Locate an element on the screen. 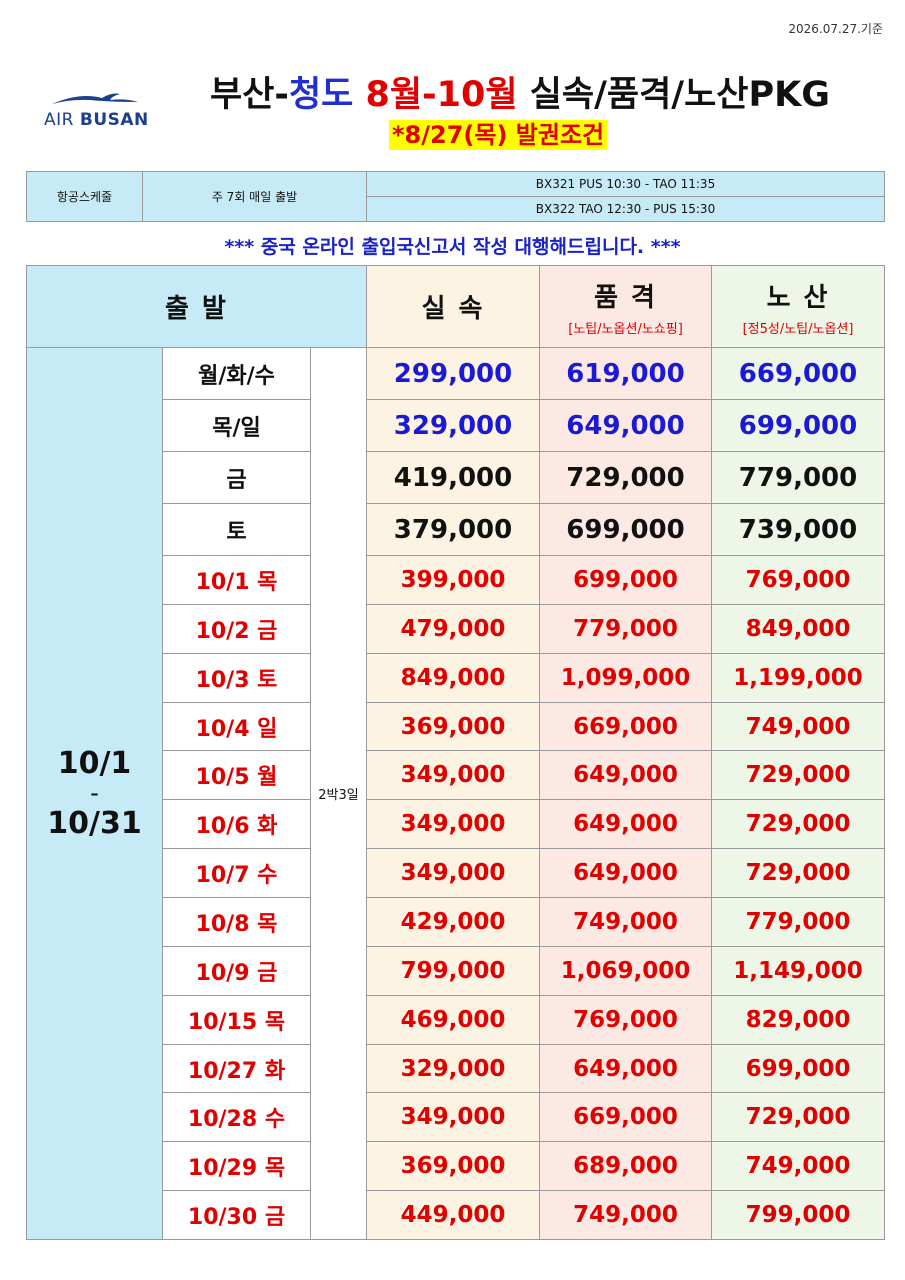 Image resolution: width=905 pixels, height=1280 pixels. header-product: 품 격 [노팁/노옵션/노쇼핑] is located at coordinates (626, 306).